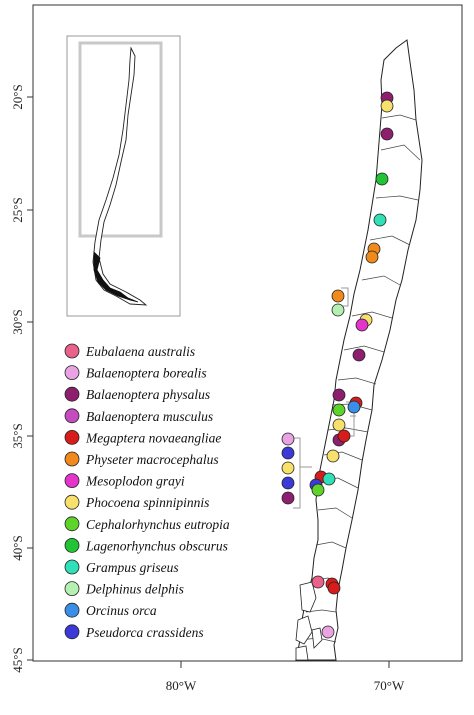 Image resolution: width=474 pixels, height=715 pixels. Describe the element at coordinates (158, 524) in the screenshot. I see `legend-label: Cephalorhynchus eutropia` at that location.